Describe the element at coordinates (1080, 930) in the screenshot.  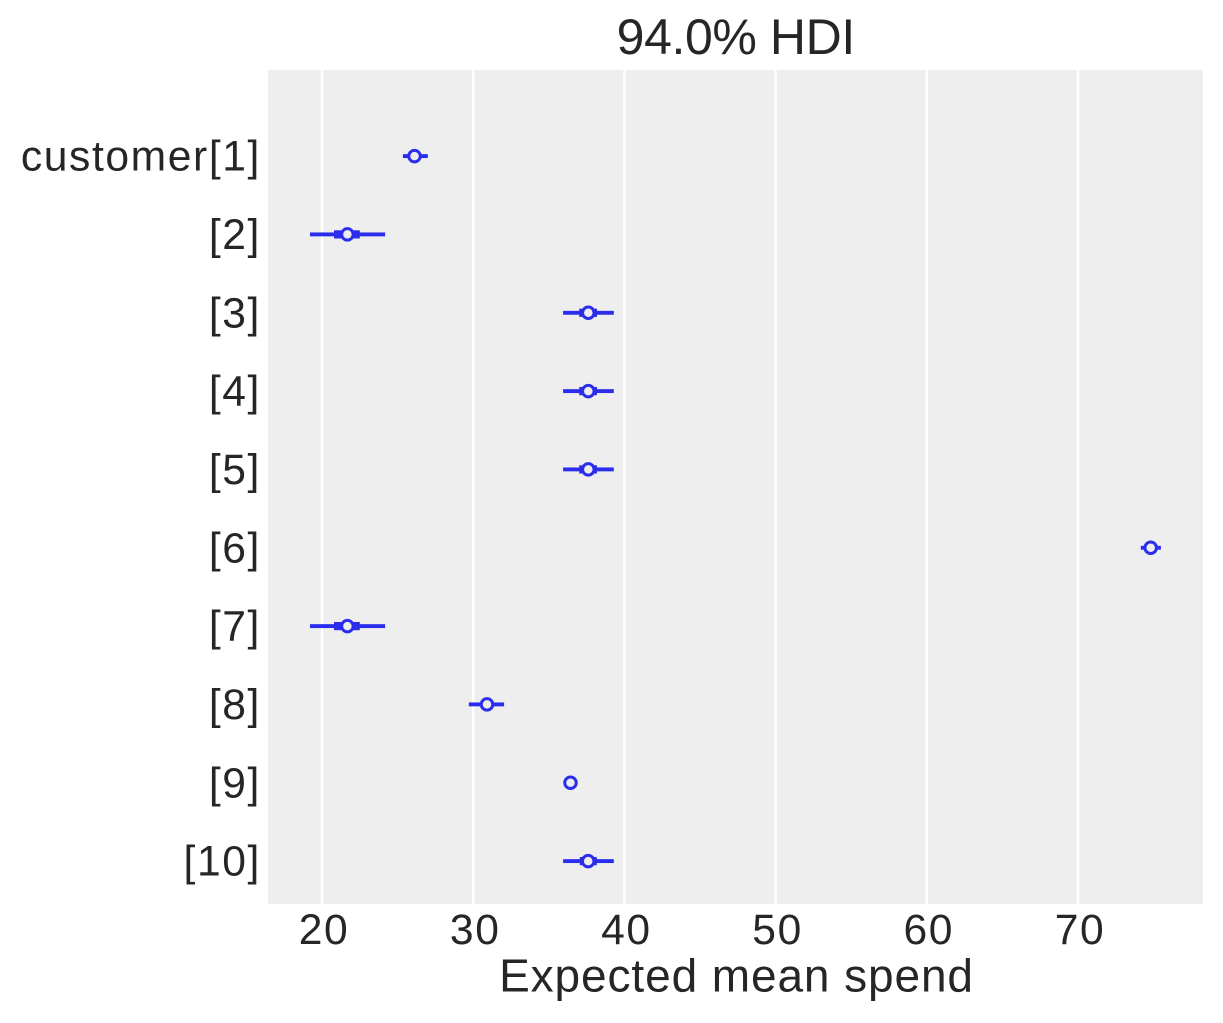
I see `svg-text: 70` at that location.